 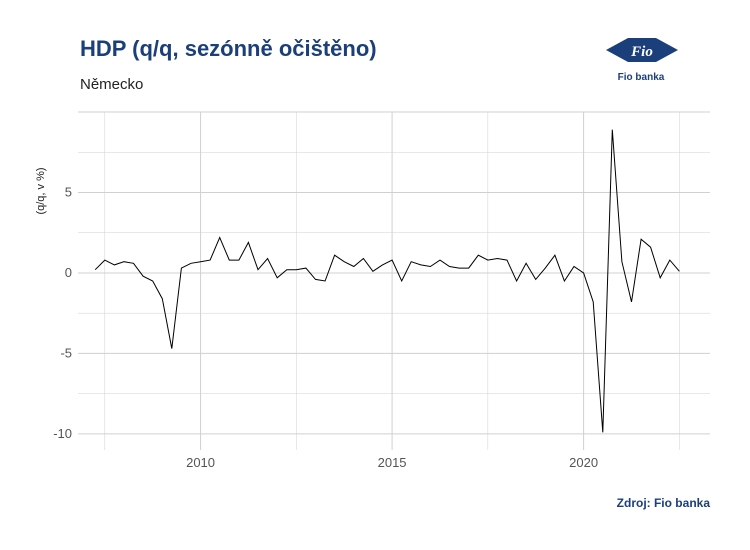 I want to click on x-tick-label: 2015, so click(x=392, y=462).